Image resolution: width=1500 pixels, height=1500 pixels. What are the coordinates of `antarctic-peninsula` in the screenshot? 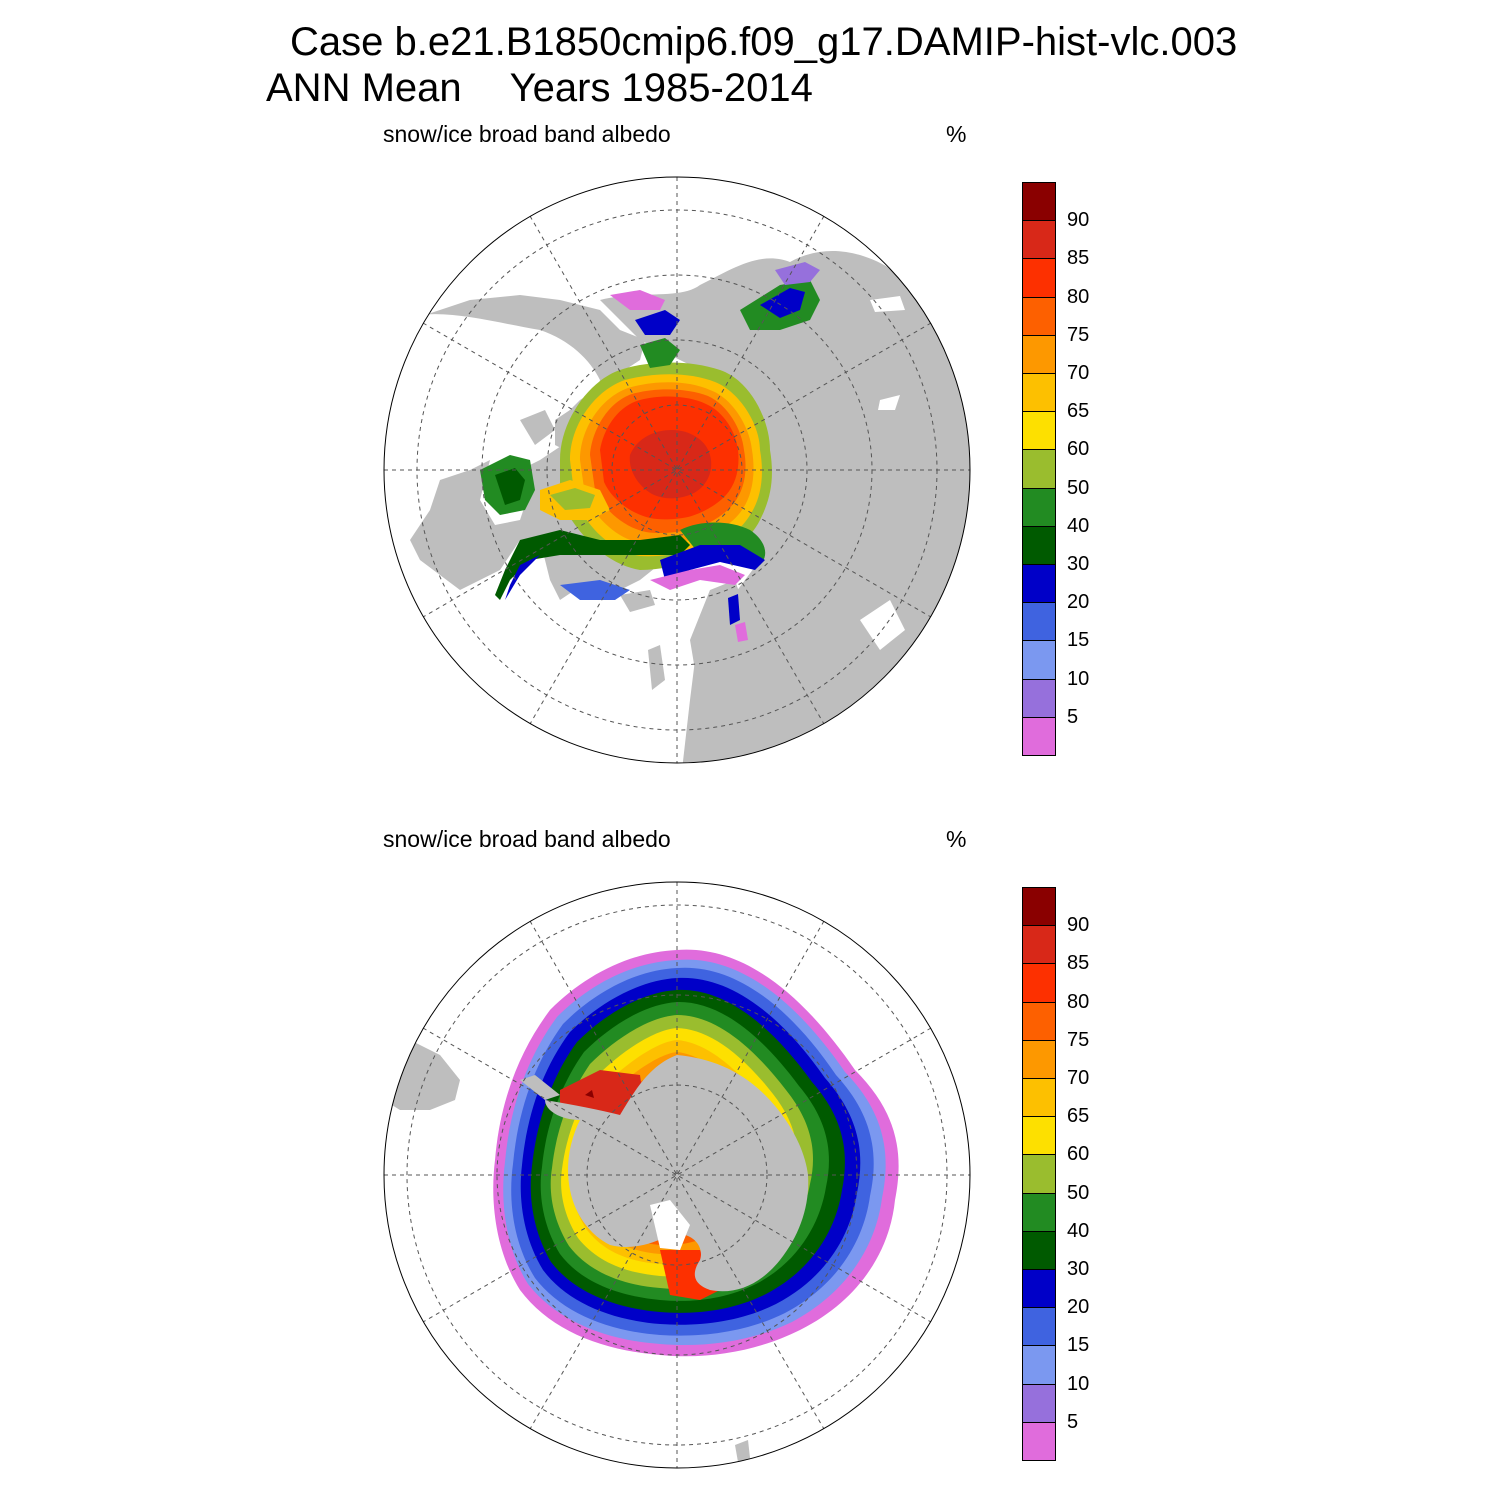 It's located at (540, 1087).